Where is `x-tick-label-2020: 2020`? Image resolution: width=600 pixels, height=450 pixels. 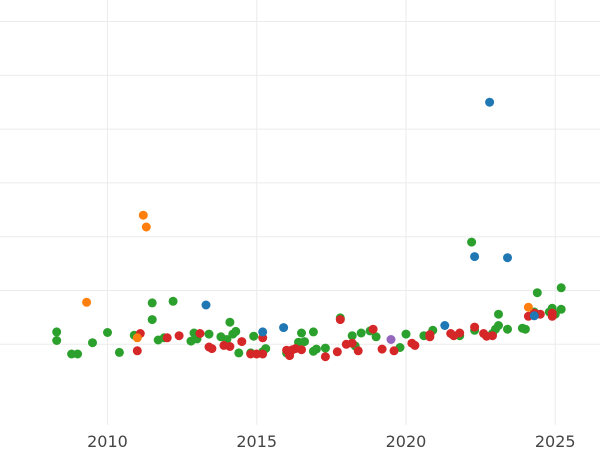 x-tick-label-2020: 2020 is located at coordinates (406, 441).